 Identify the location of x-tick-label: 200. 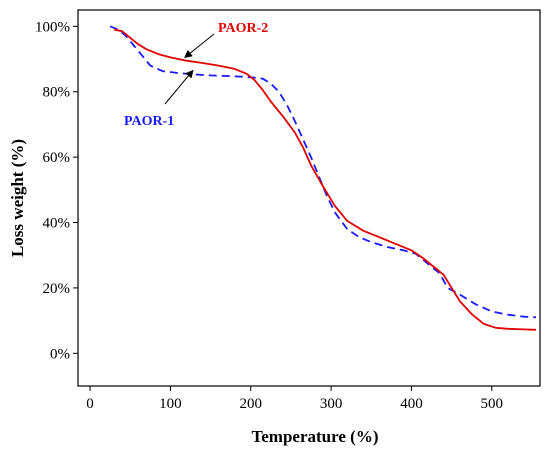
(250, 404).